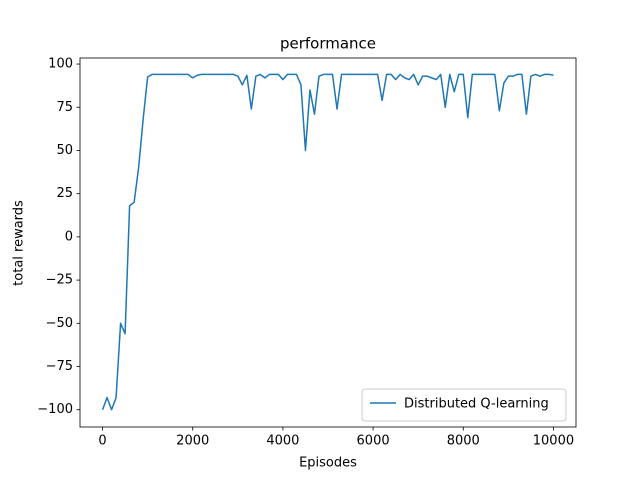 This screenshot has width=640, height=480. What do you see at coordinates (69, 236) in the screenshot?
I see `y-tick-label: 0` at bounding box center [69, 236].